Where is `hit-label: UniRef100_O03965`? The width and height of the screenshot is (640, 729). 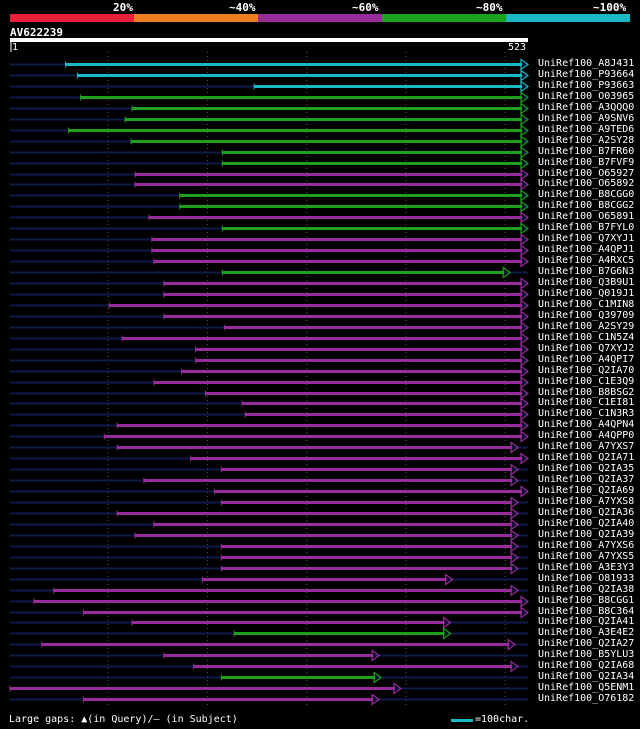
hit-label: UniRef100_O03965 is located at coordinates (586, 96).